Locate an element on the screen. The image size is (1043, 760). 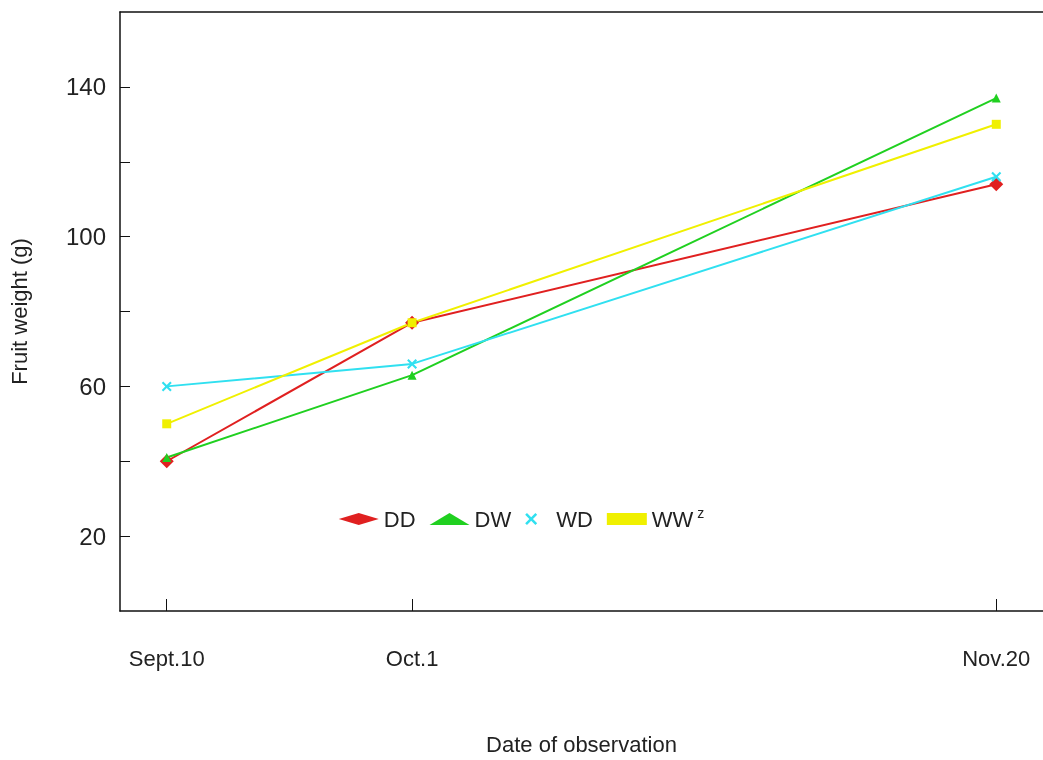
y-tick-label: 140 is located at coordinates (85, 87).